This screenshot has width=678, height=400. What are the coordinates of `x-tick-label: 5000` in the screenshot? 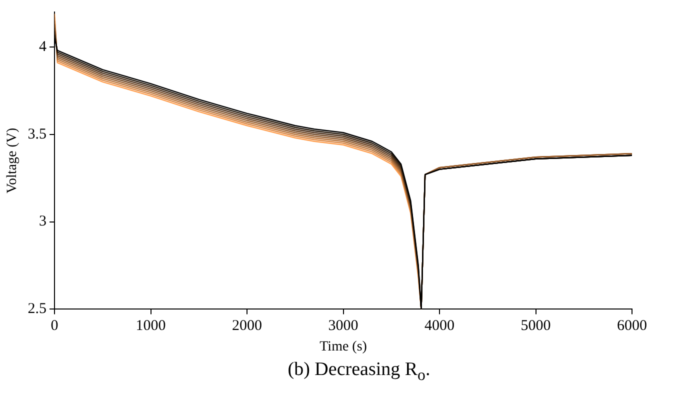 It's located at (535, 326).